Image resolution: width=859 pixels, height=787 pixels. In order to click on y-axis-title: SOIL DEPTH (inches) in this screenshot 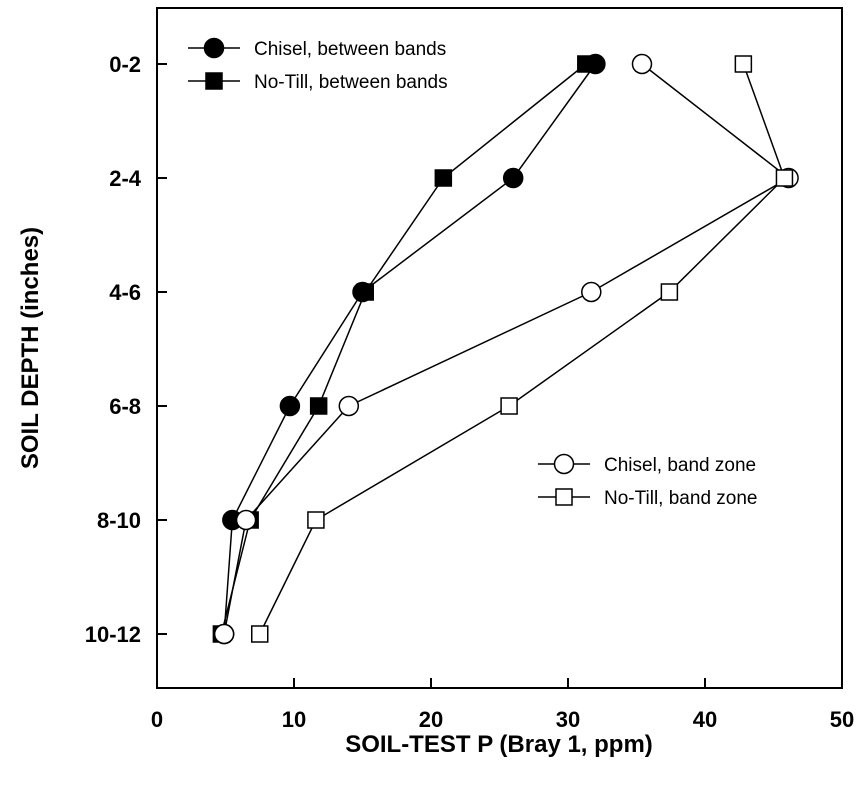, I will do `click(30, 348)`.